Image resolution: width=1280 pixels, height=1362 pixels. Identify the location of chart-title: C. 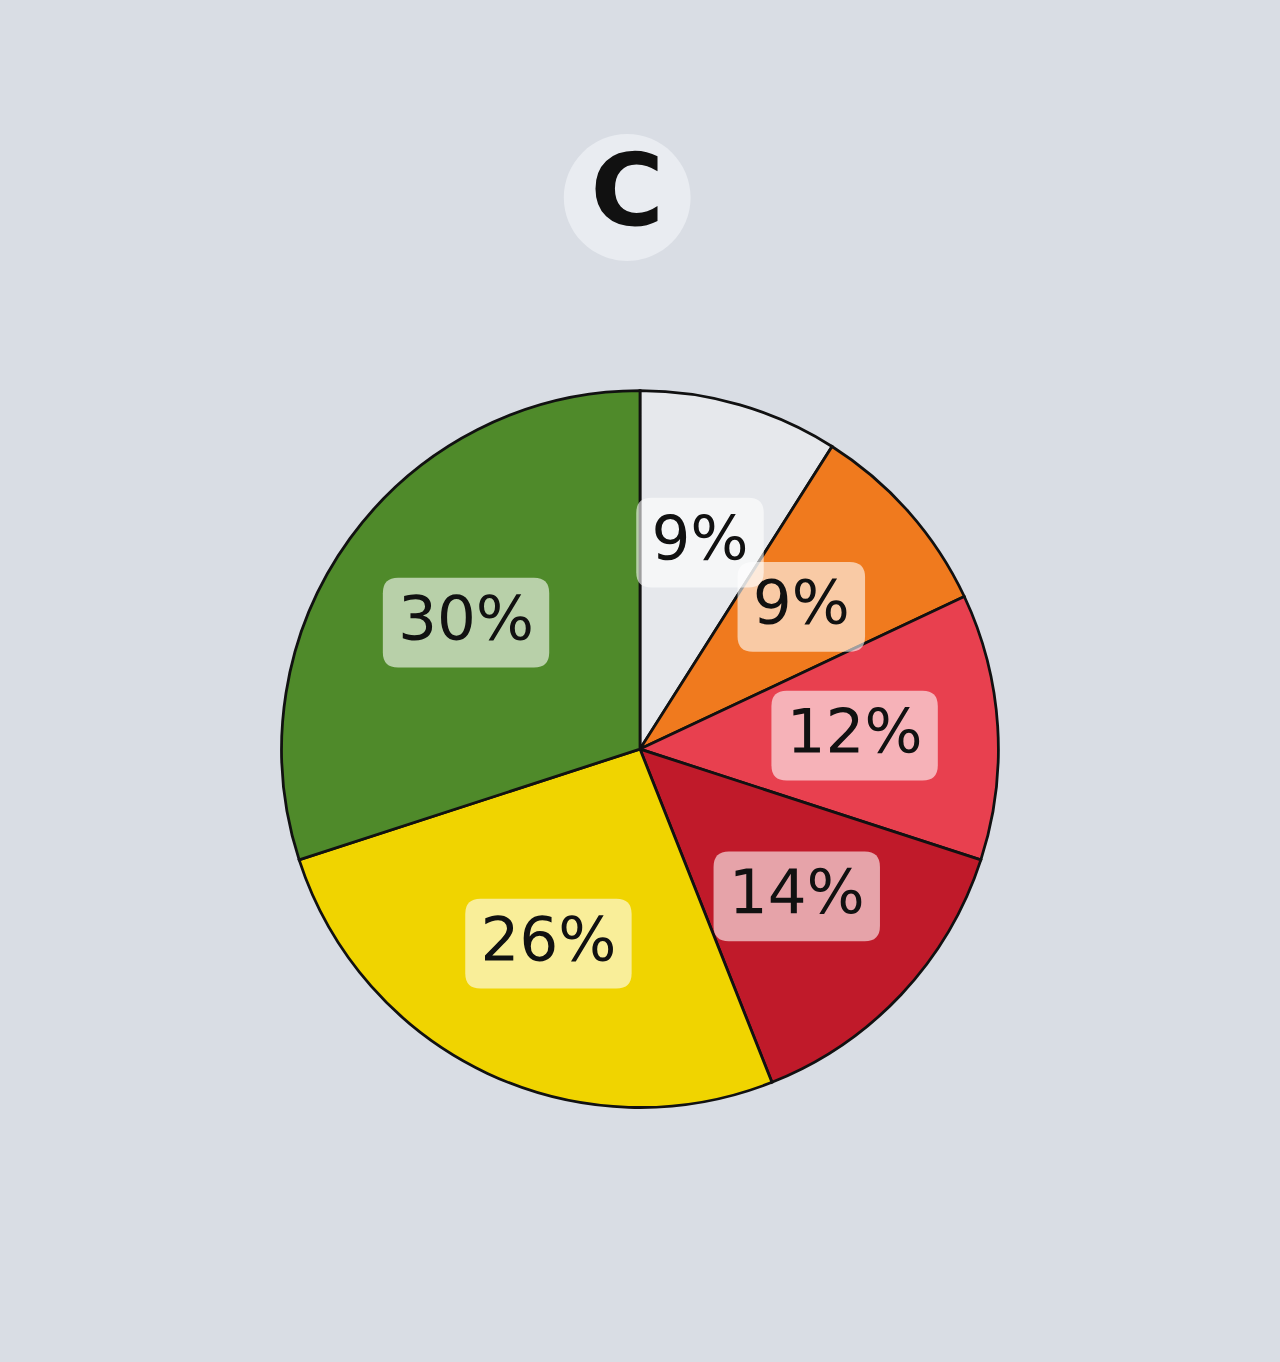
(626, 188).